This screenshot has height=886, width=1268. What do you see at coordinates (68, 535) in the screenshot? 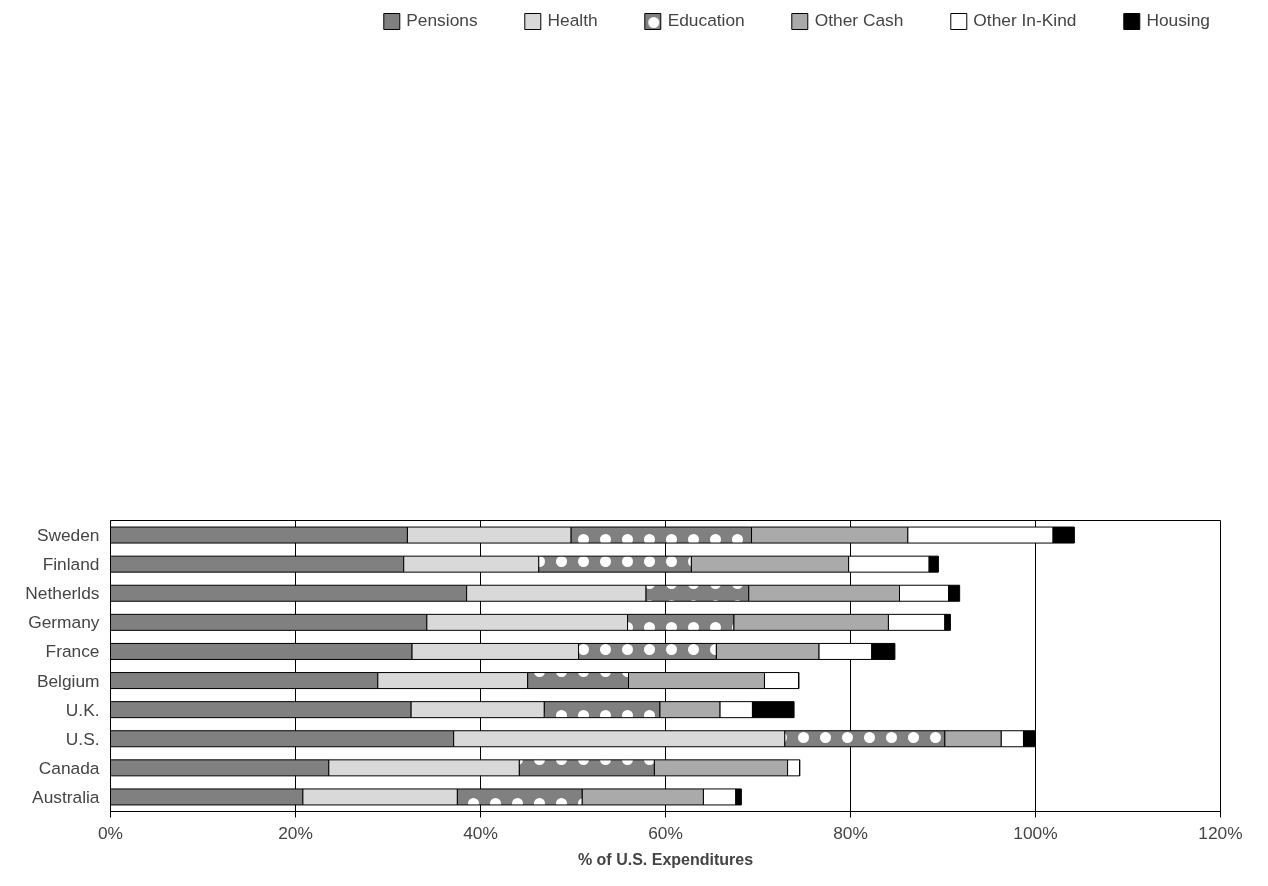
I see `y-tick-label: Sweden` at bounding box center [68, 535].